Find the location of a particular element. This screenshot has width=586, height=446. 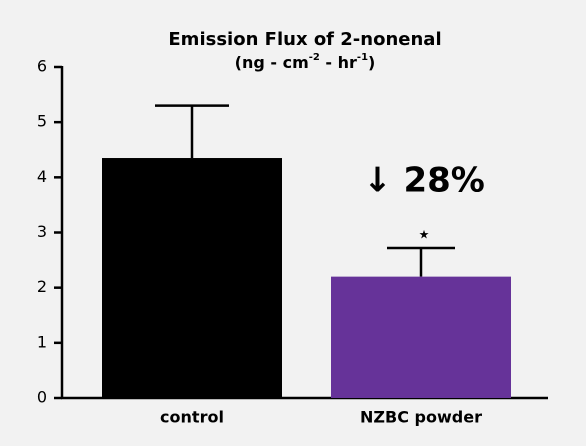

y-tick-label: 2 is located at coordinates (42, 286).